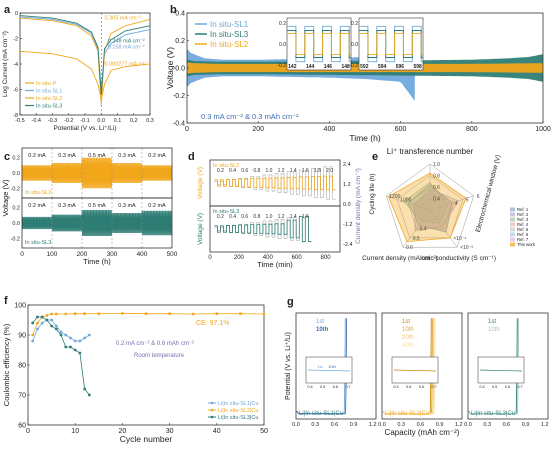  Describe the element at coordinates (180, 69) in the screenshot. I see `y-tick-label: 0.0` at that location.